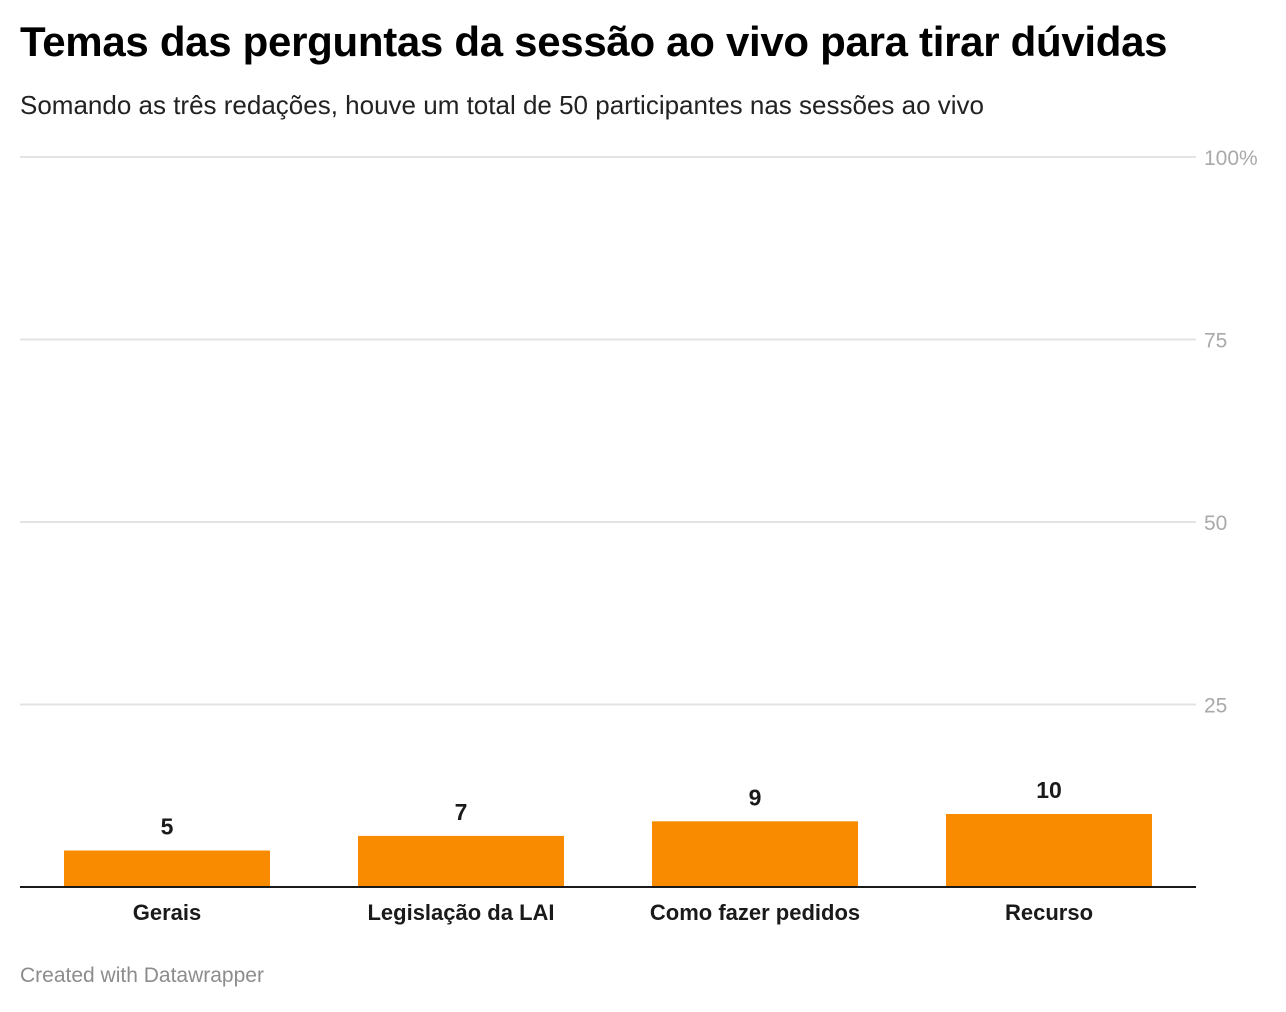 The height and width of the screenshot is (1012, 1286). What do you see at coordinates (142, 975) in the screenshot?
I see `footer-credit: Created with Datawrapper` at bounding box center [142, 975].